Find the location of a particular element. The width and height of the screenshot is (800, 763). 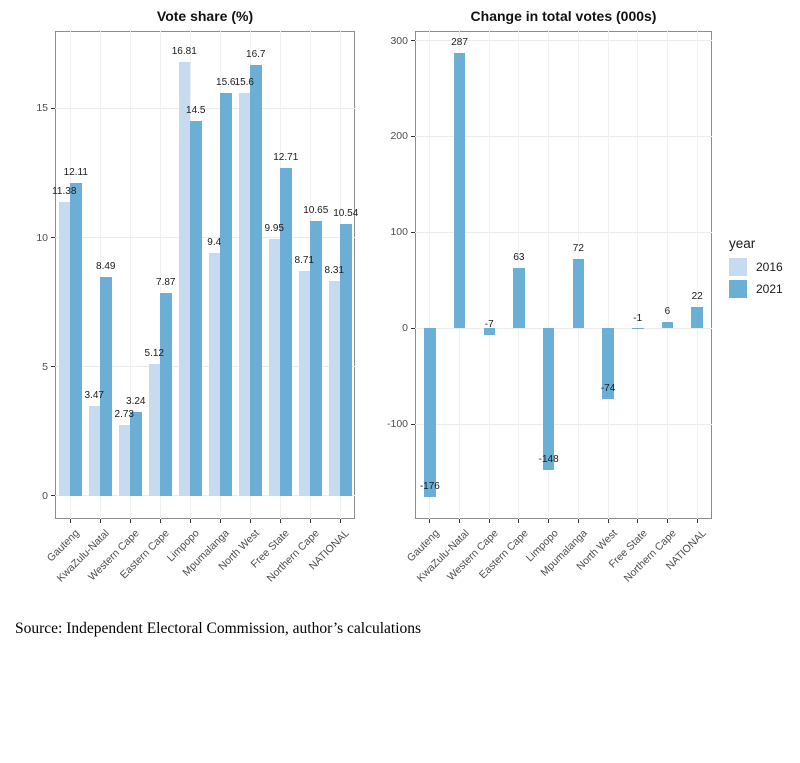

legend-label-2021: 2021 is located at coordinates (769, 289).